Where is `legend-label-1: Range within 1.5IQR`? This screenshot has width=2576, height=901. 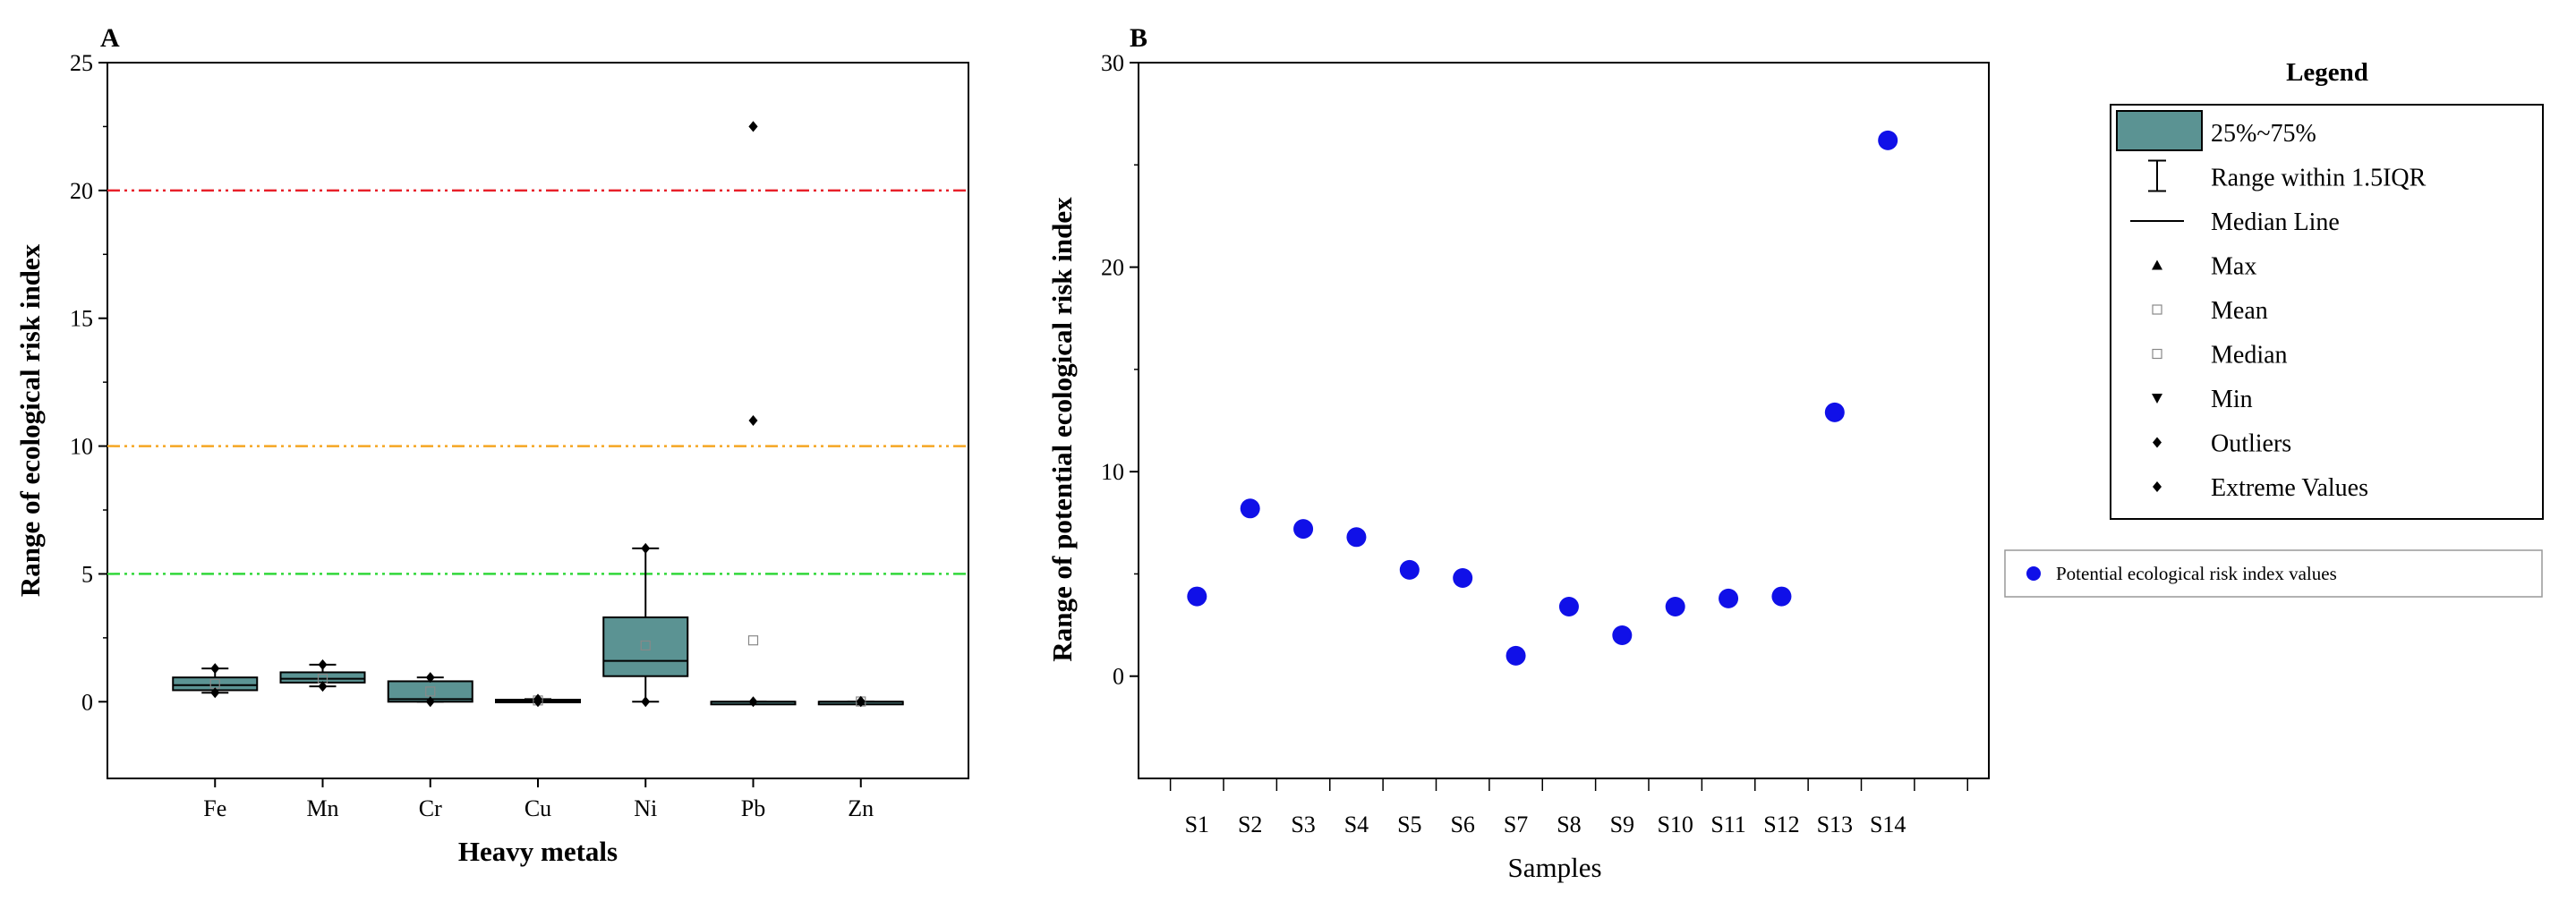
legend-label-1: Range within 1.5IQR is located at coordinates (2319, 178).